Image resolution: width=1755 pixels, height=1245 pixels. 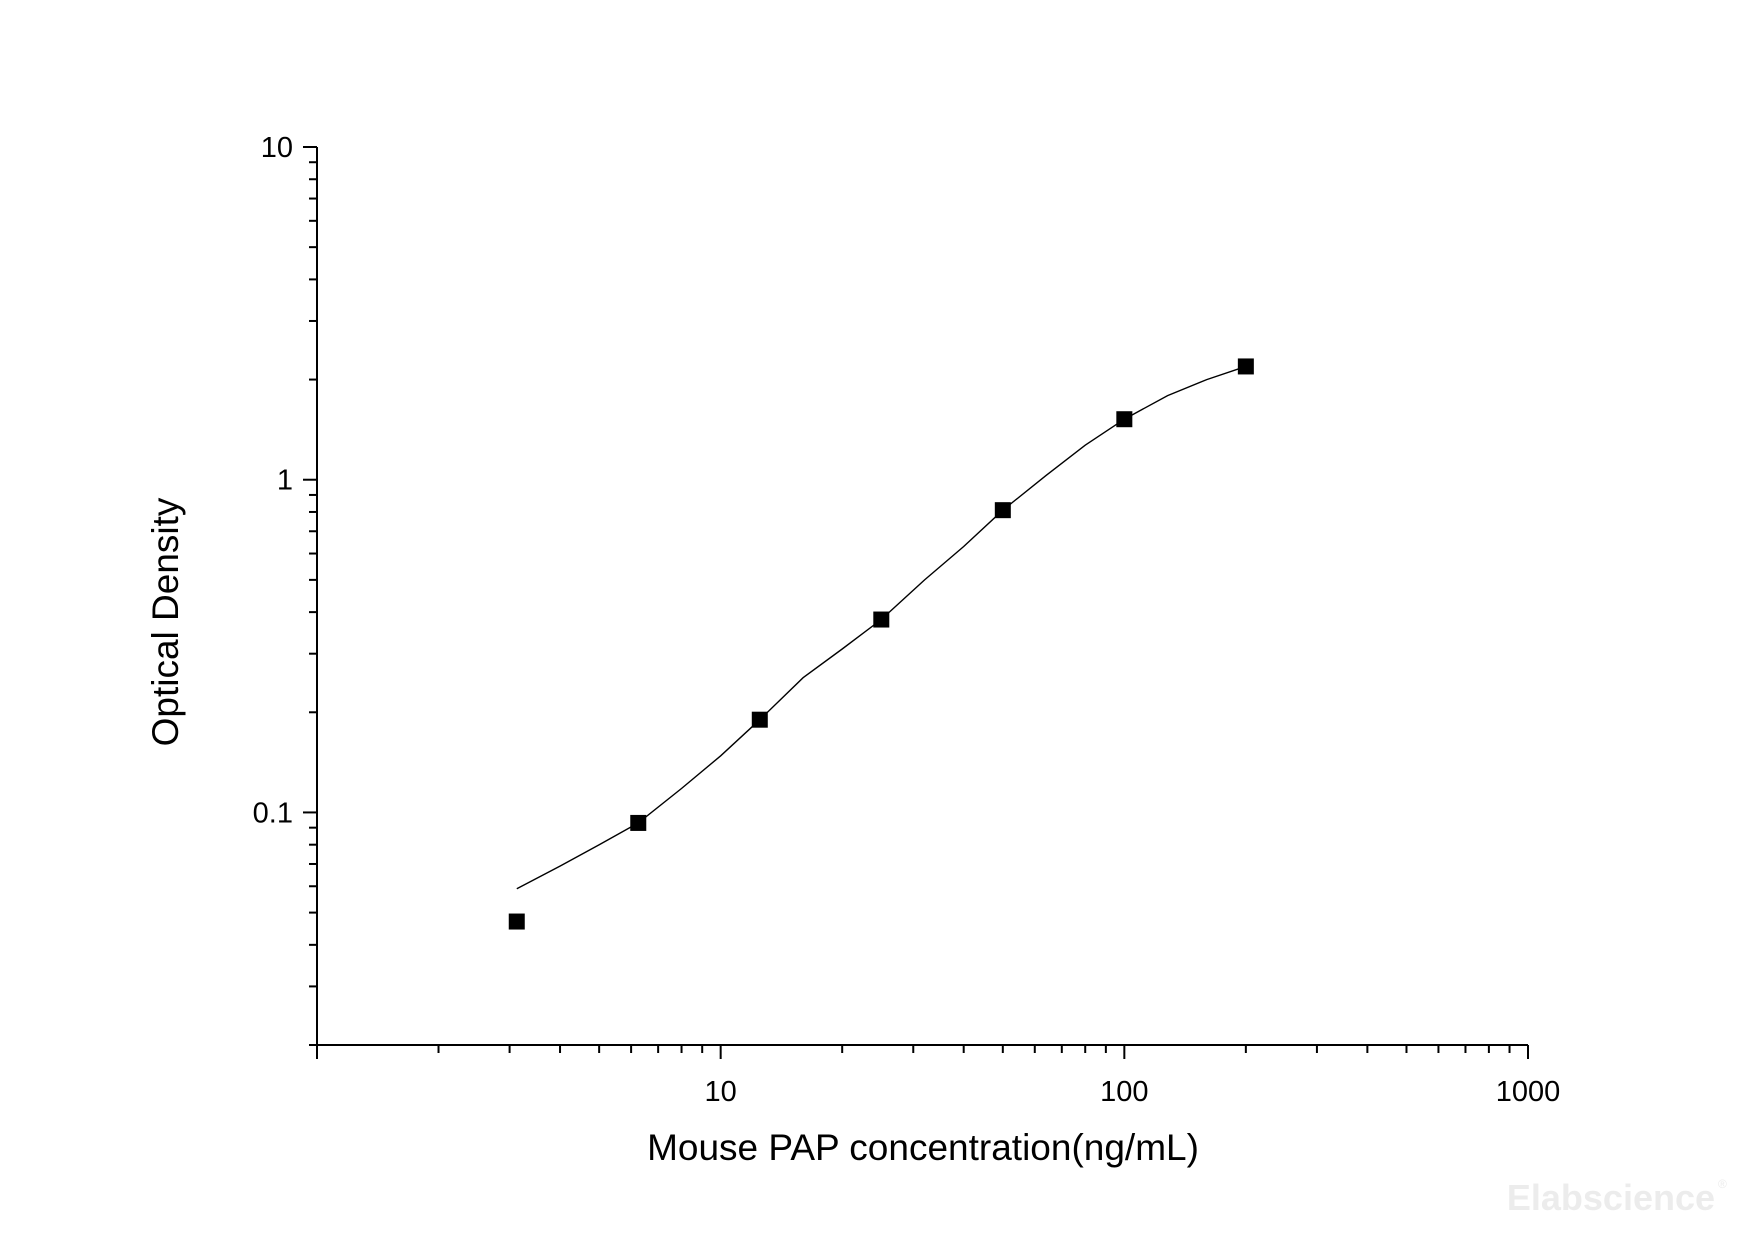 What do you see at coordinates (273, 813) in the screenshot?
I see `y-tick-label: 0.1` at bounding box center [273, 813].